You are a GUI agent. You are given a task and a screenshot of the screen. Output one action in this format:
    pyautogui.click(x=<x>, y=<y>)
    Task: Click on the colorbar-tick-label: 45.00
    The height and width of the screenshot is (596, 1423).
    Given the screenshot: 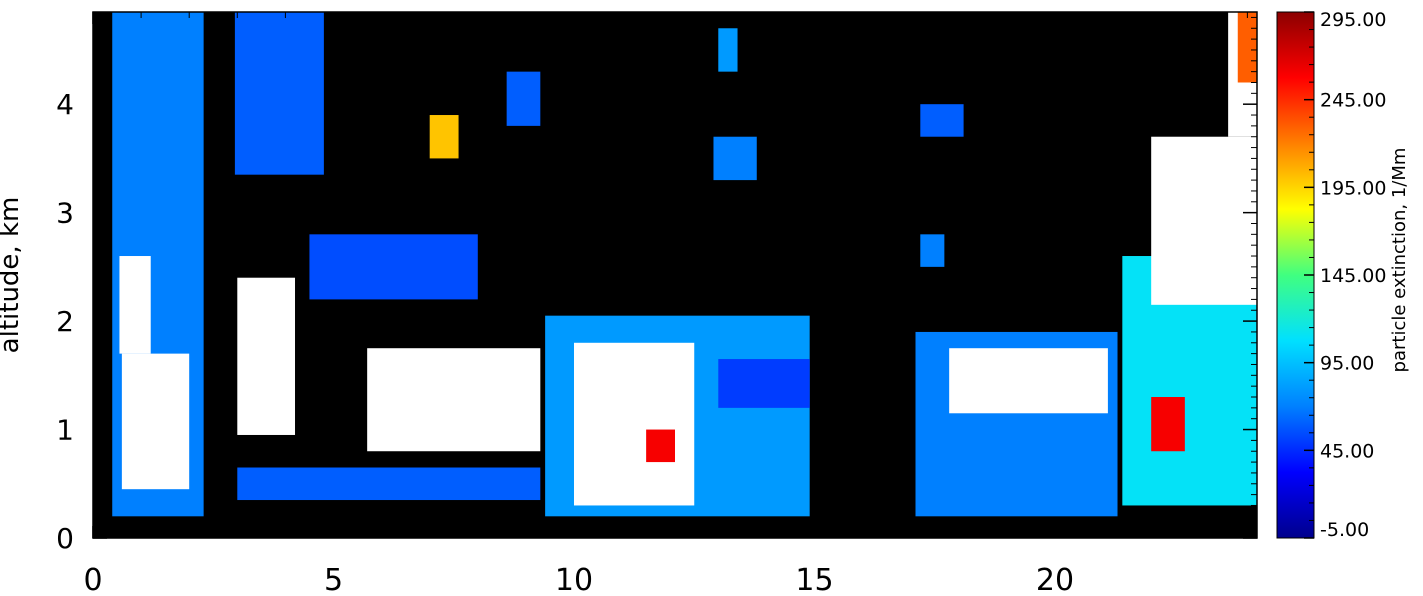 What is the action you would take?
    pyautogui.click(x=1347, y=451)
    